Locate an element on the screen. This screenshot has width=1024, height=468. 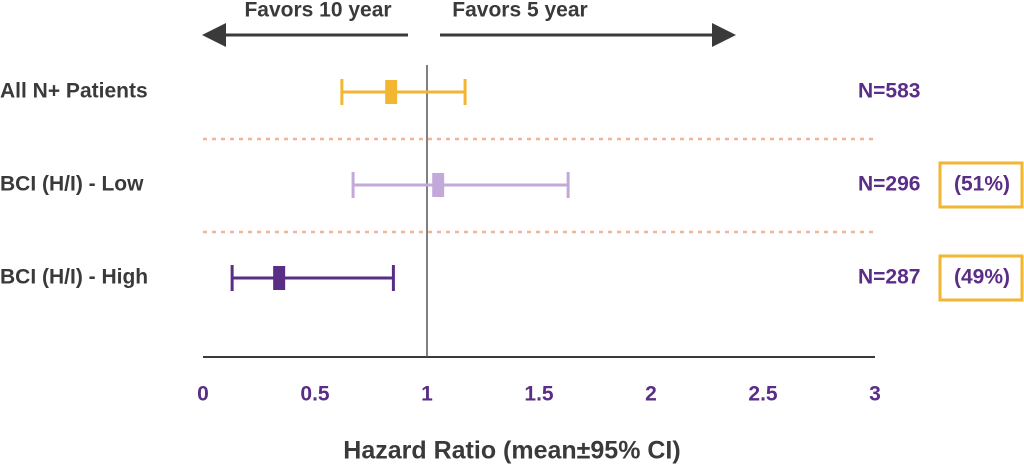
x-tick-label: 1.5 is located at coordinates (539, 394).